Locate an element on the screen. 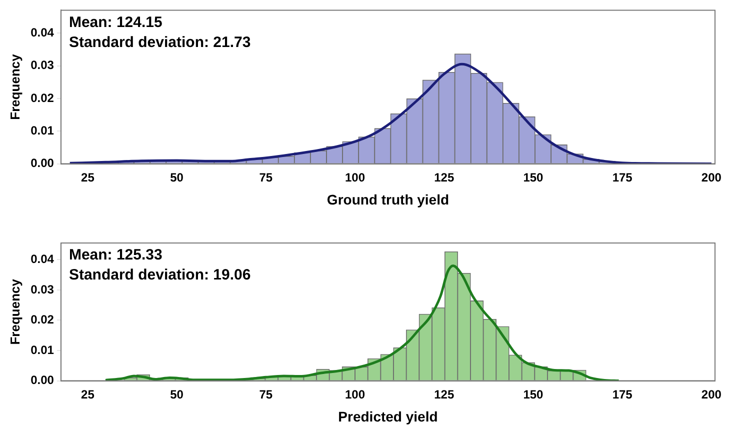 The height and width of the screenshot is (430, 735). annotation: Standard deviation: 19.06 is located at coordinates (159, 275).